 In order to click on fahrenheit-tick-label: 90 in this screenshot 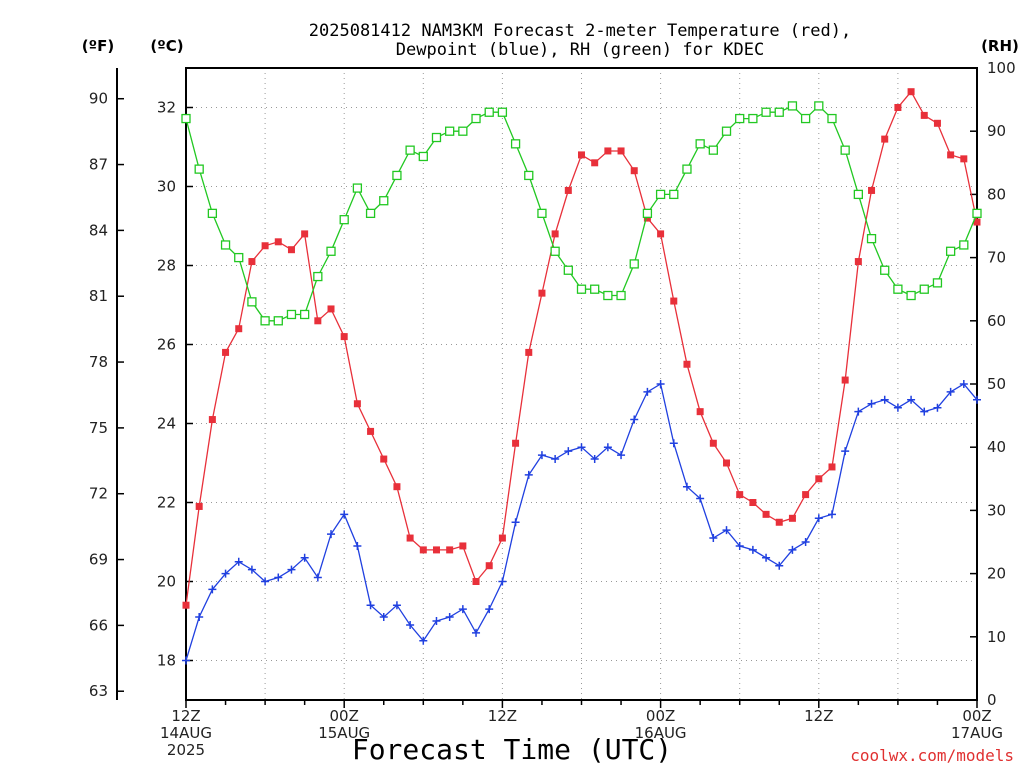, I will do `click(98, 99)`.